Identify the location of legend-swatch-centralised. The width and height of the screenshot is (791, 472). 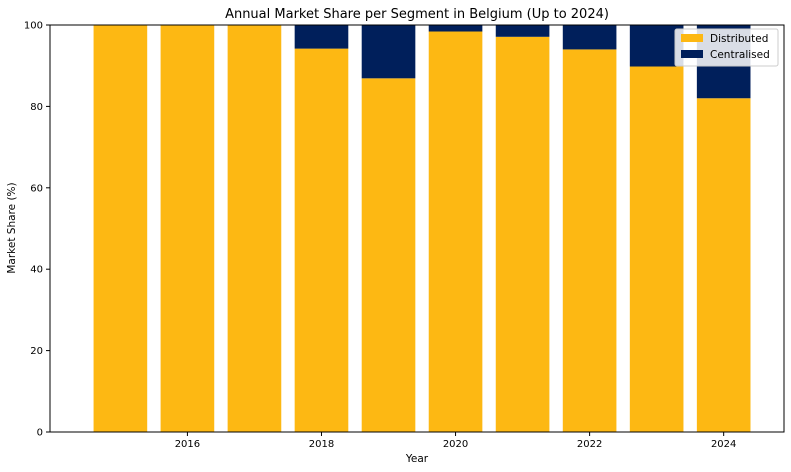
(692, 54).